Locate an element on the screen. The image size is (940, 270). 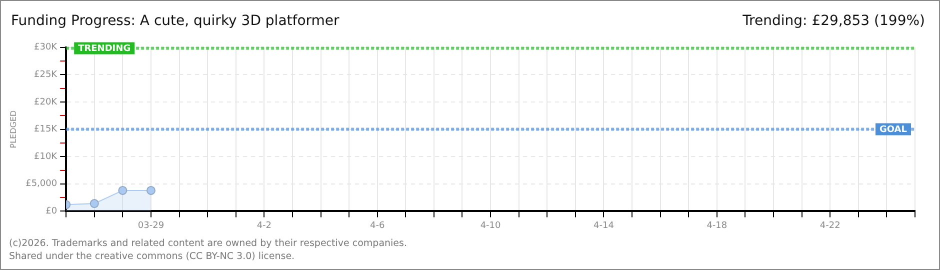
chart-title: Funding Progress: A cute, quirky 3D platformer is located at coordinates (175, 21).